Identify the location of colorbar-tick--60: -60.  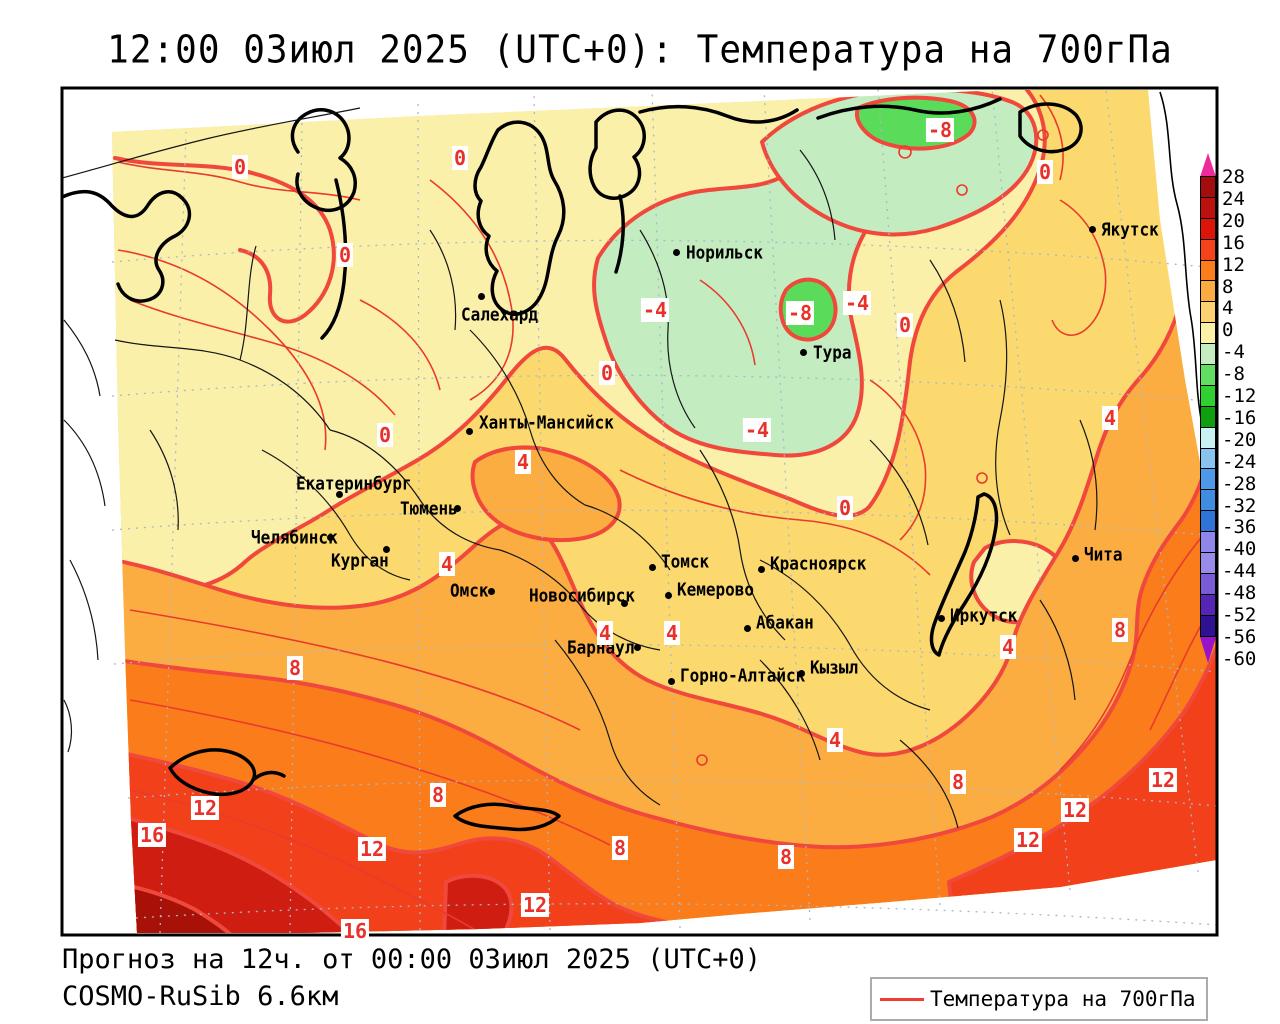
(1239, 658).